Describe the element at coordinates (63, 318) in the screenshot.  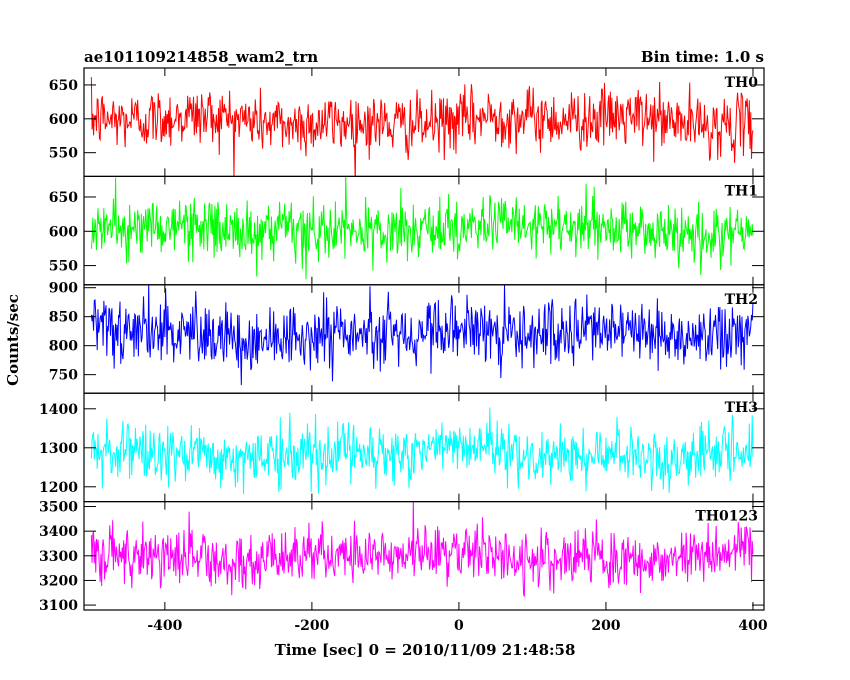
I see `y-tick-label: 850` at that location.